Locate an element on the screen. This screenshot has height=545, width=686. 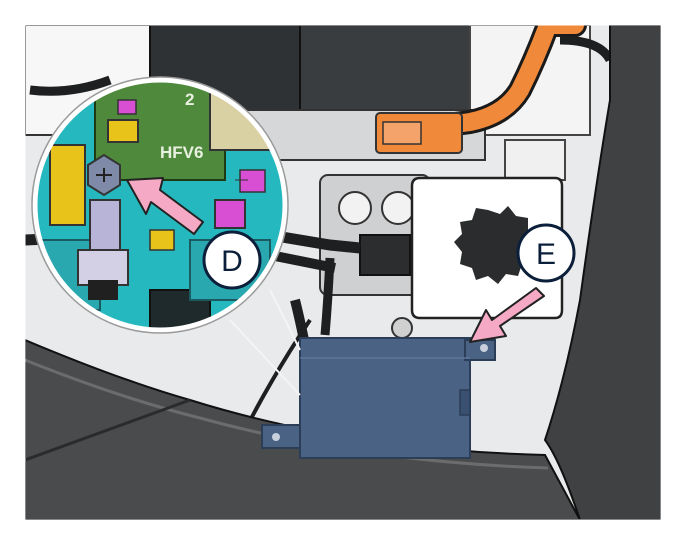
hfv6-relay-label: HFV6 is located at coordinates (181, 152).